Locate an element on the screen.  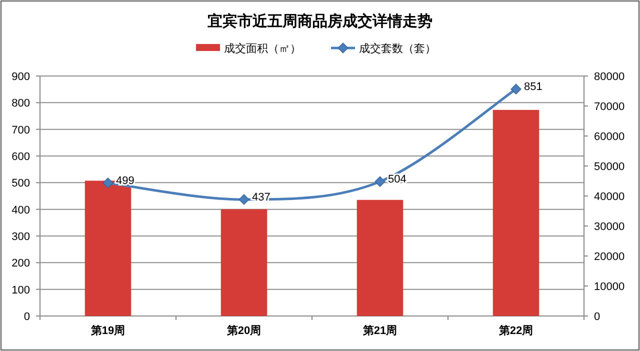
y-tick-label: 600 is located at coordinates (21, 157).